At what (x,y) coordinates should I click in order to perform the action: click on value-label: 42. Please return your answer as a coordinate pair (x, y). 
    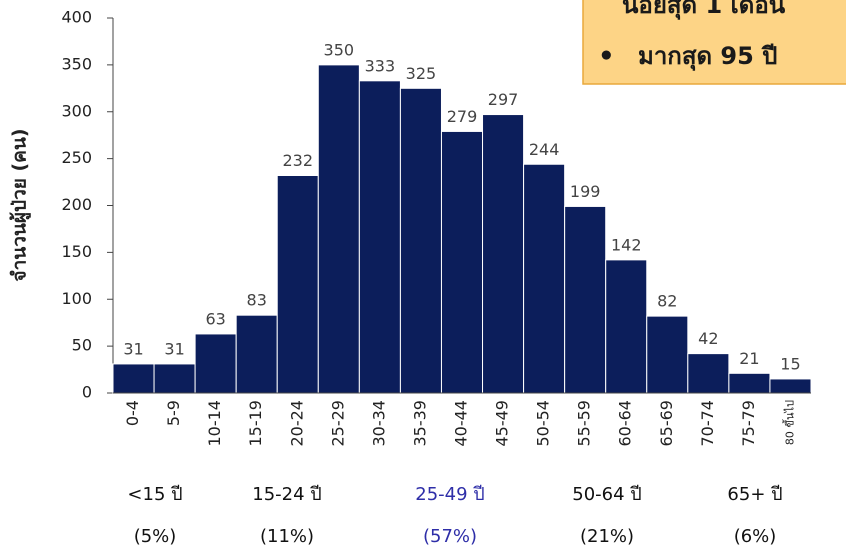
    Looking at the image, I should click on (708, 338).